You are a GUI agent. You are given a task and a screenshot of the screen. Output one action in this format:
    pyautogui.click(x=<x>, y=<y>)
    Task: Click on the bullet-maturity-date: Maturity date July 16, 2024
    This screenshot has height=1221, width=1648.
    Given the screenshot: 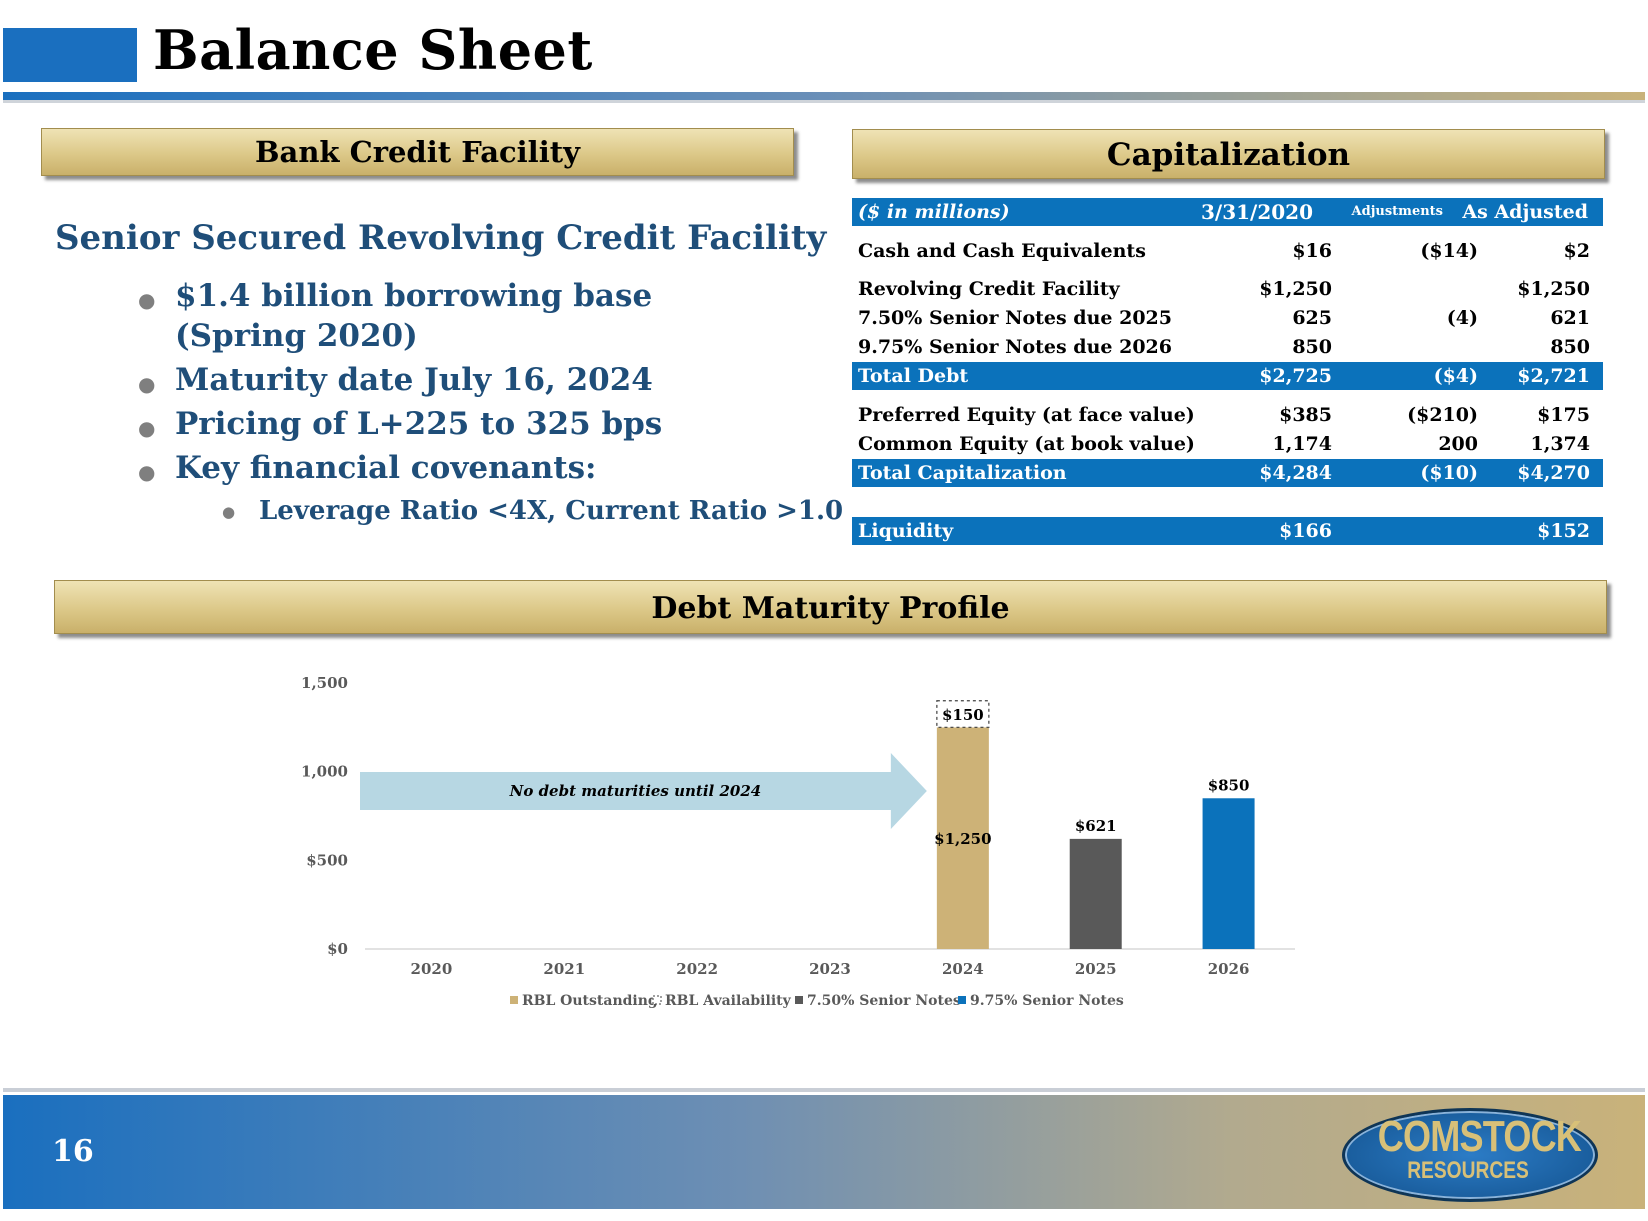 What is the action you would take?
    pyautogui.click(x=414, y=380)
    